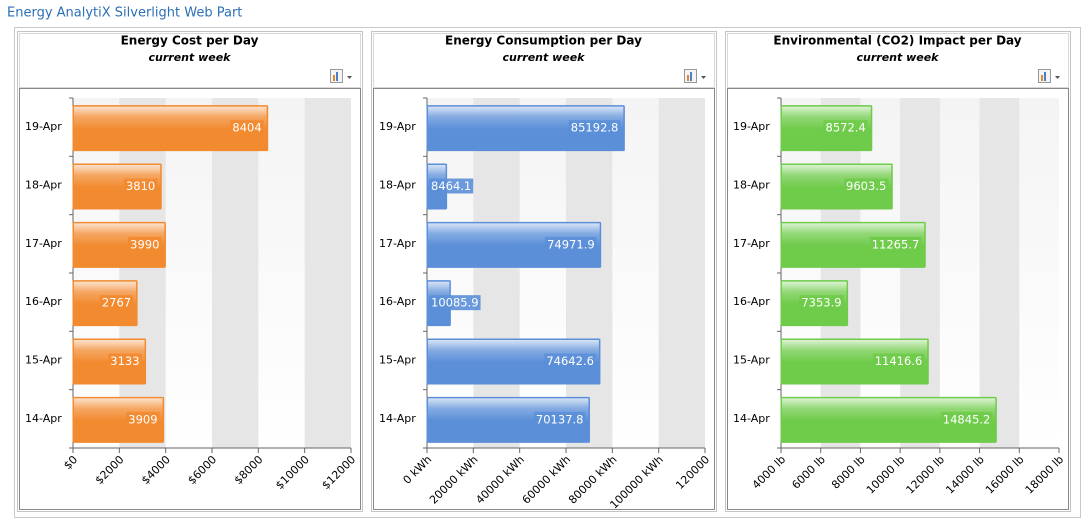  I want to click on bar-group: 2767, so click(105, 303).